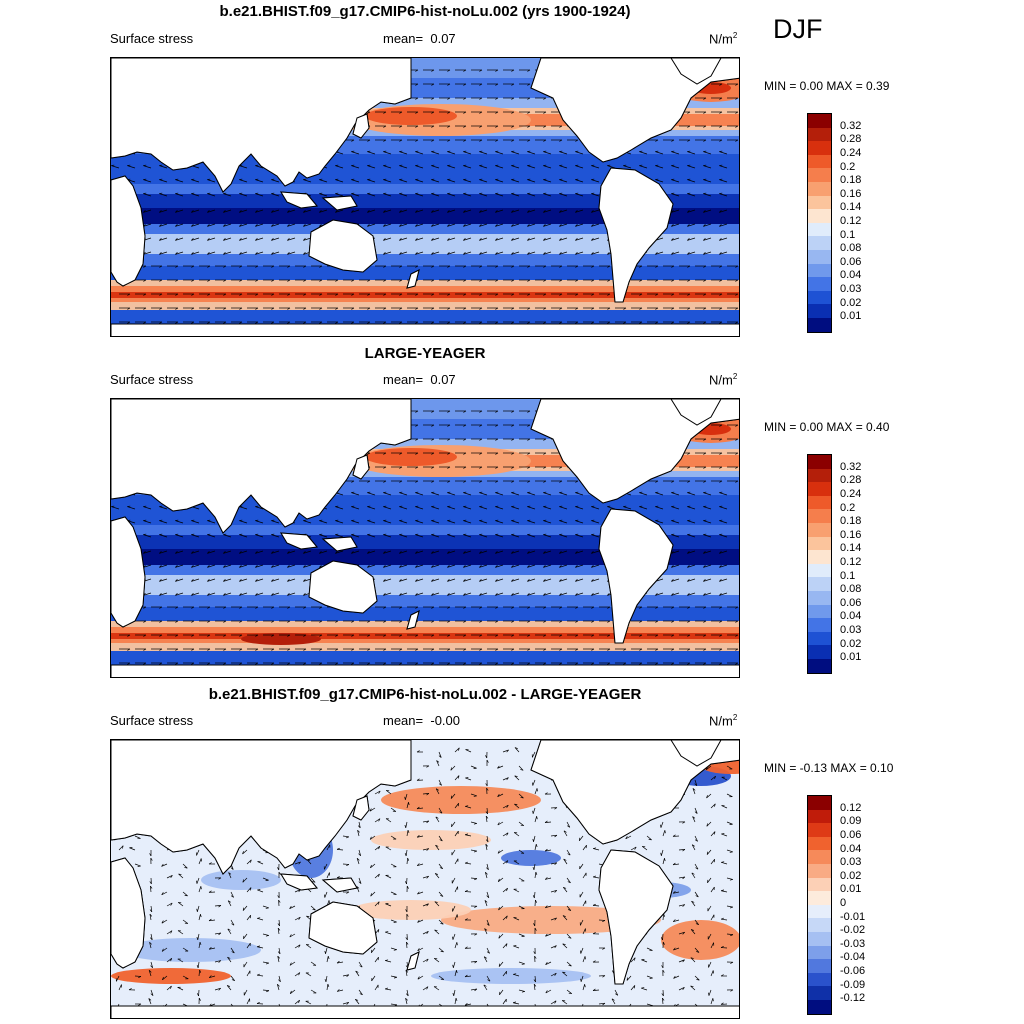 This screenshot has width=1024, height=1024. What do you see at coordinates (843, 902) in the screenshot?
I see `colorbar-tick-label: 0` at bounding box center [843, 902].